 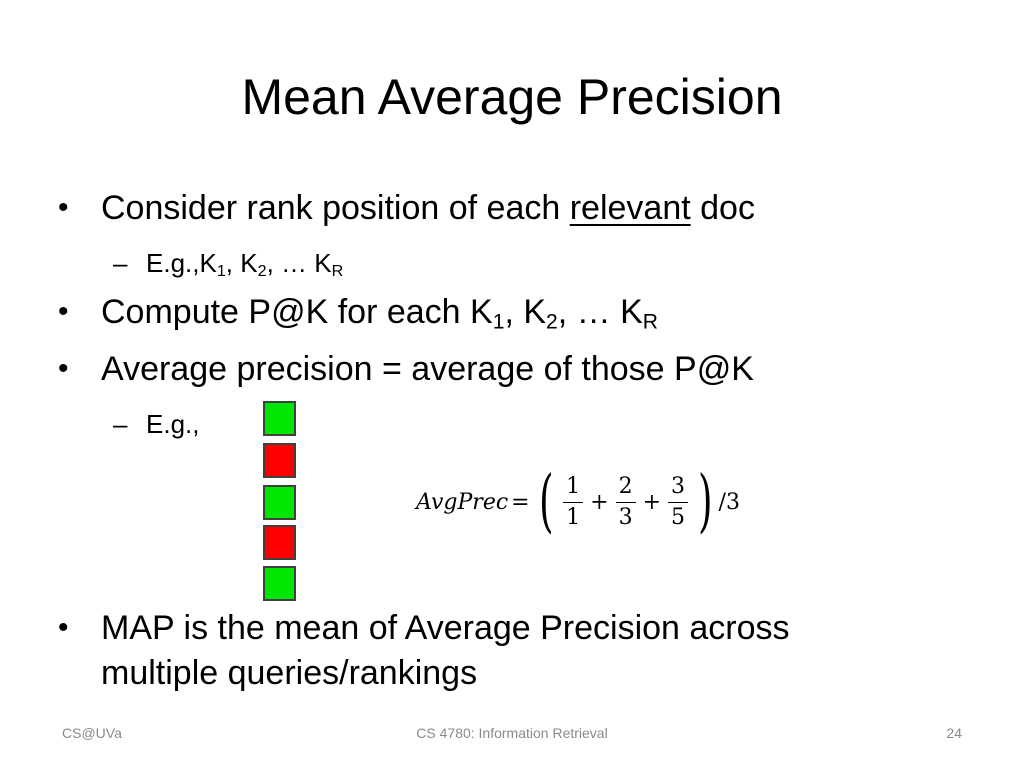 What do you see at coordinates (512, 733) in the screenshot?
I see `footer-center: CS 4780: Information Retrieval` at bounding box center [512, 733].